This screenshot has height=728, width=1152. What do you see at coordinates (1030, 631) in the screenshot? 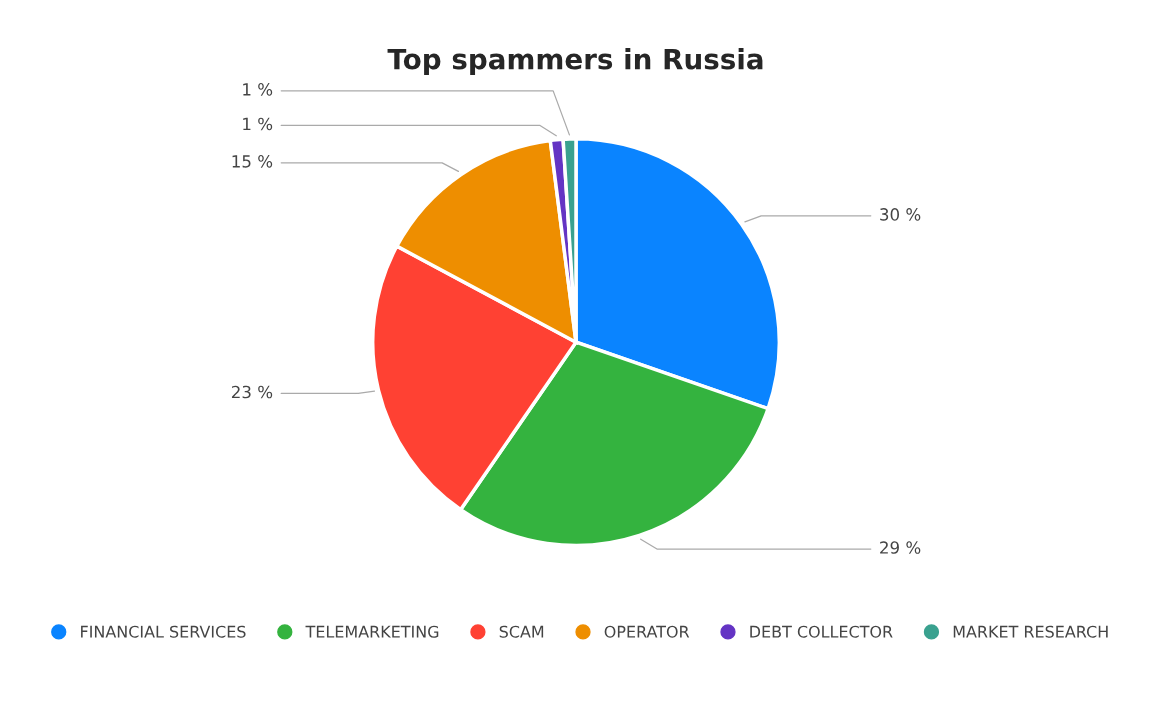
I see `legend-label: MARKET RESEARCH` at bounding box center [1030, 631].